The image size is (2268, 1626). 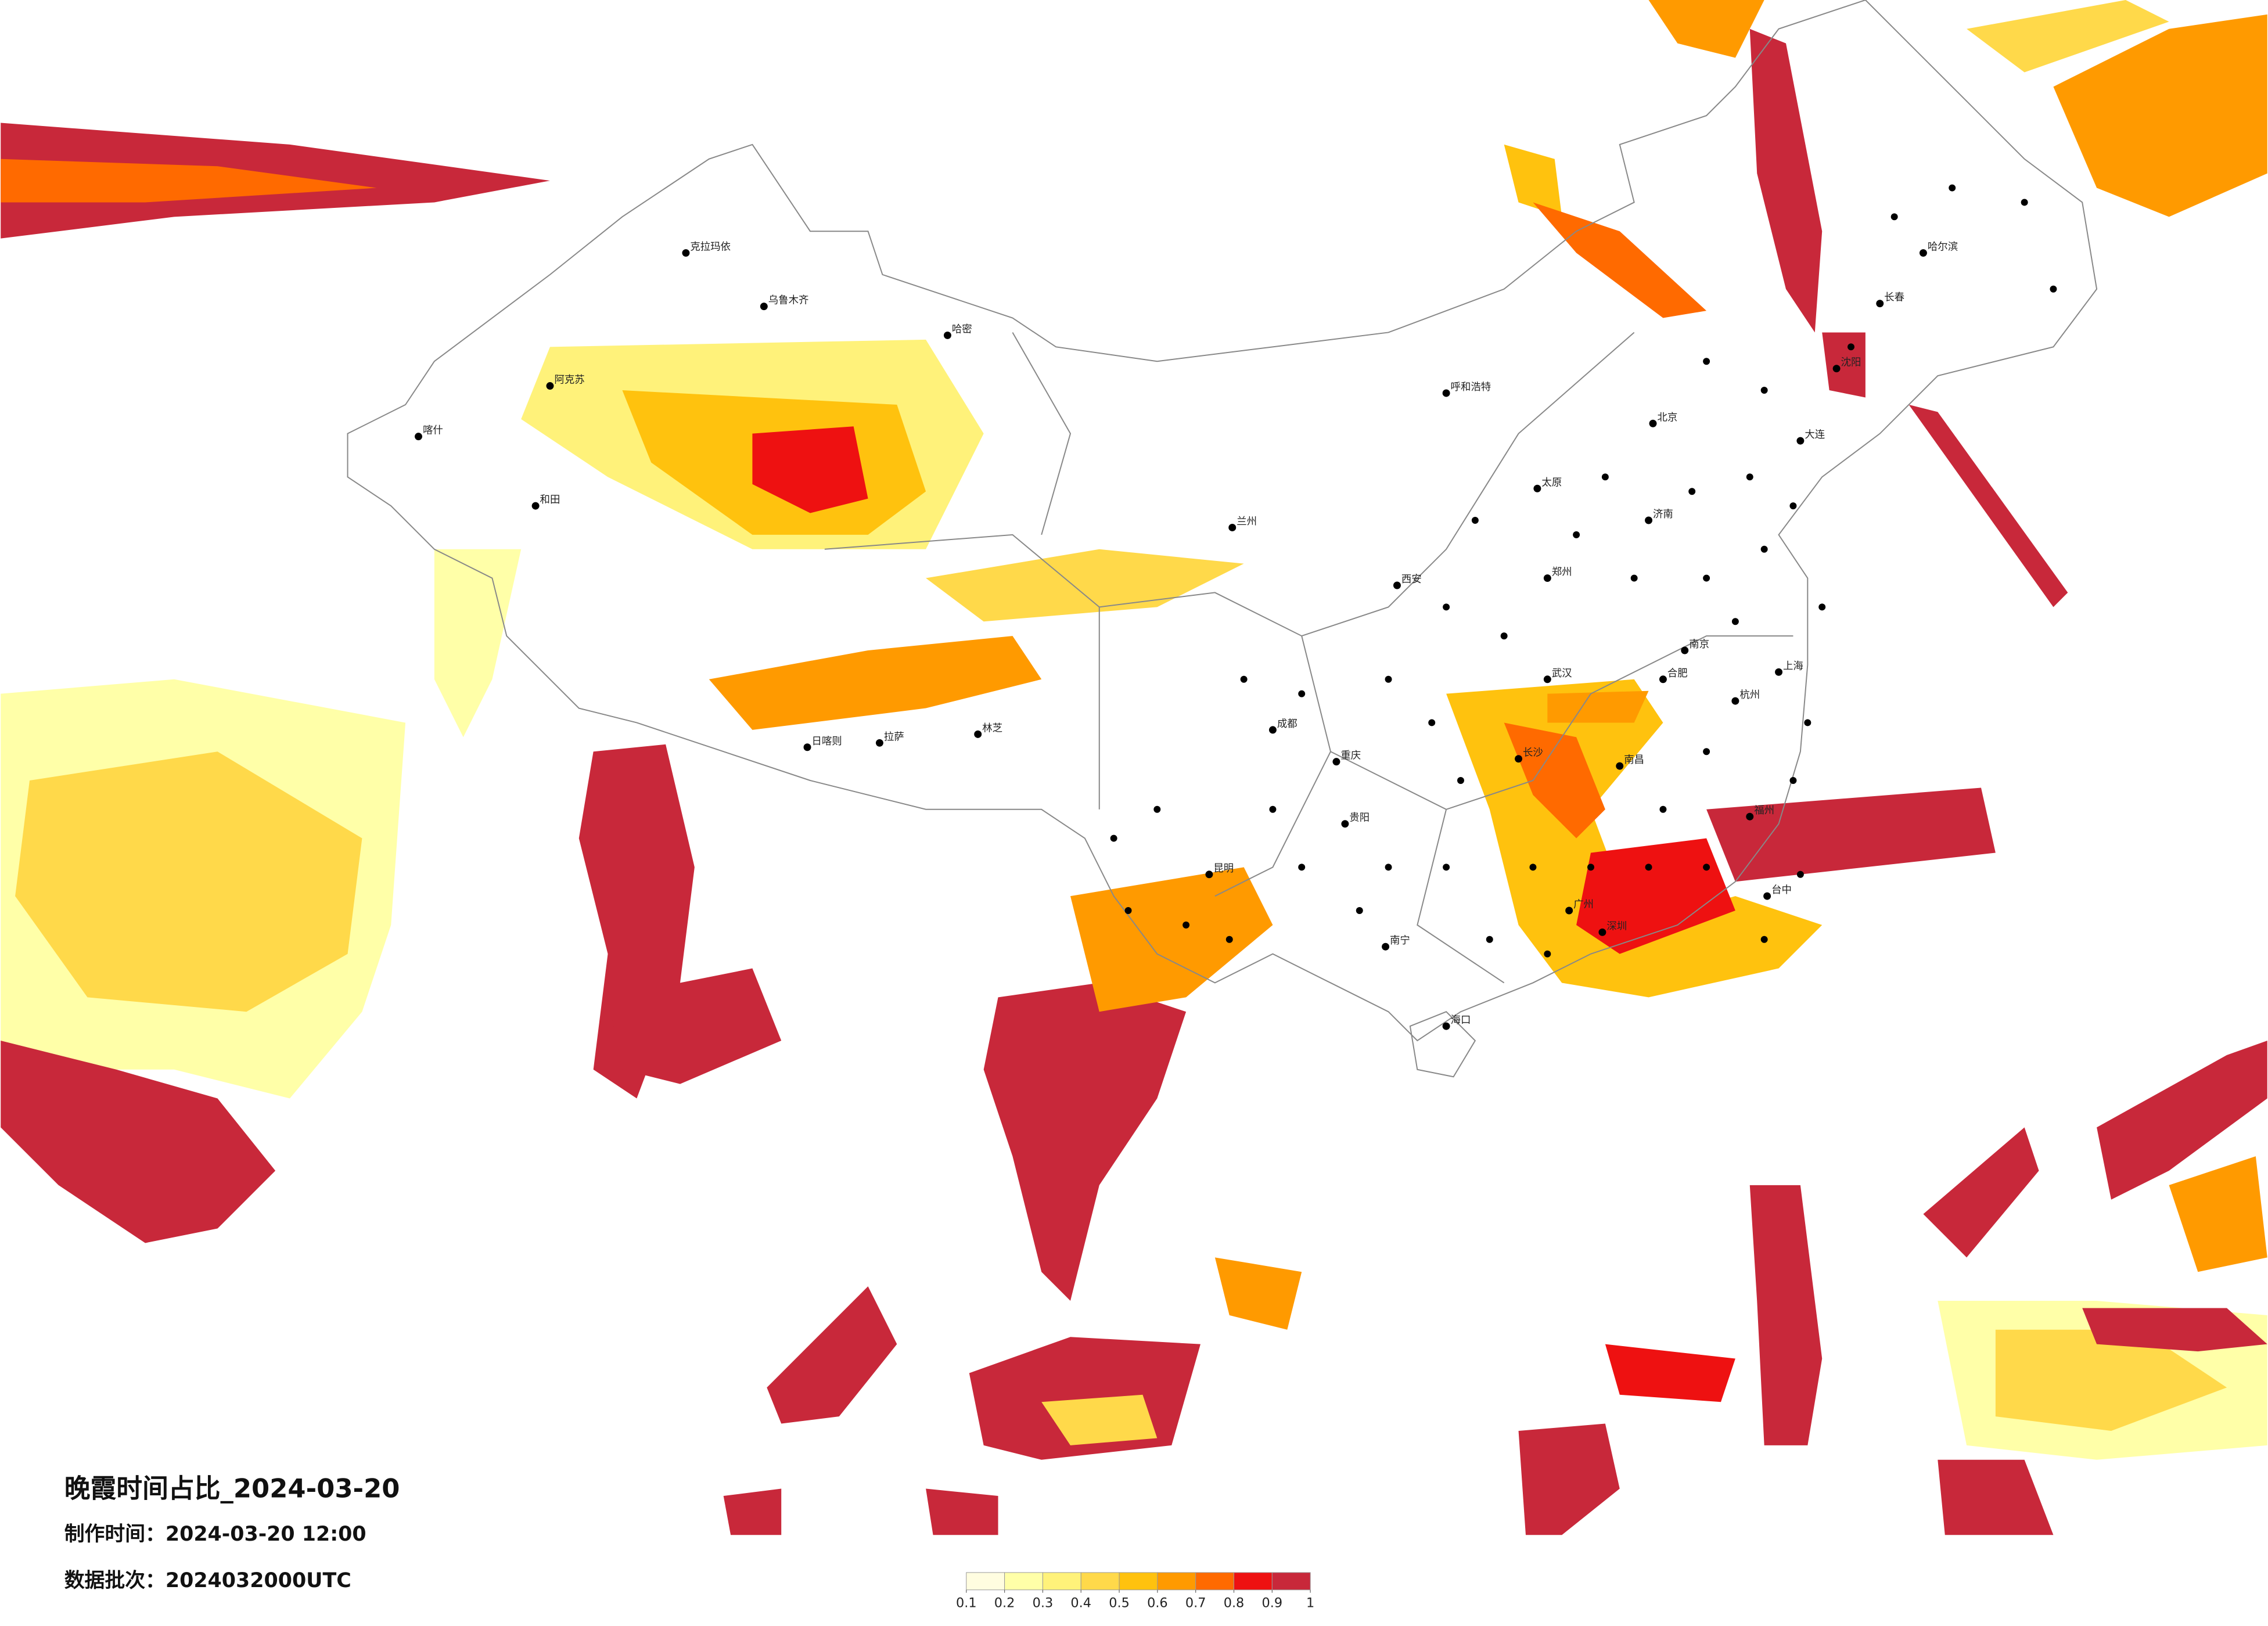 What do you see at coordinates (1943, 248) in the screenshot?
I see `city-label: 哈尔滨` at bounding box center [1943, 248].